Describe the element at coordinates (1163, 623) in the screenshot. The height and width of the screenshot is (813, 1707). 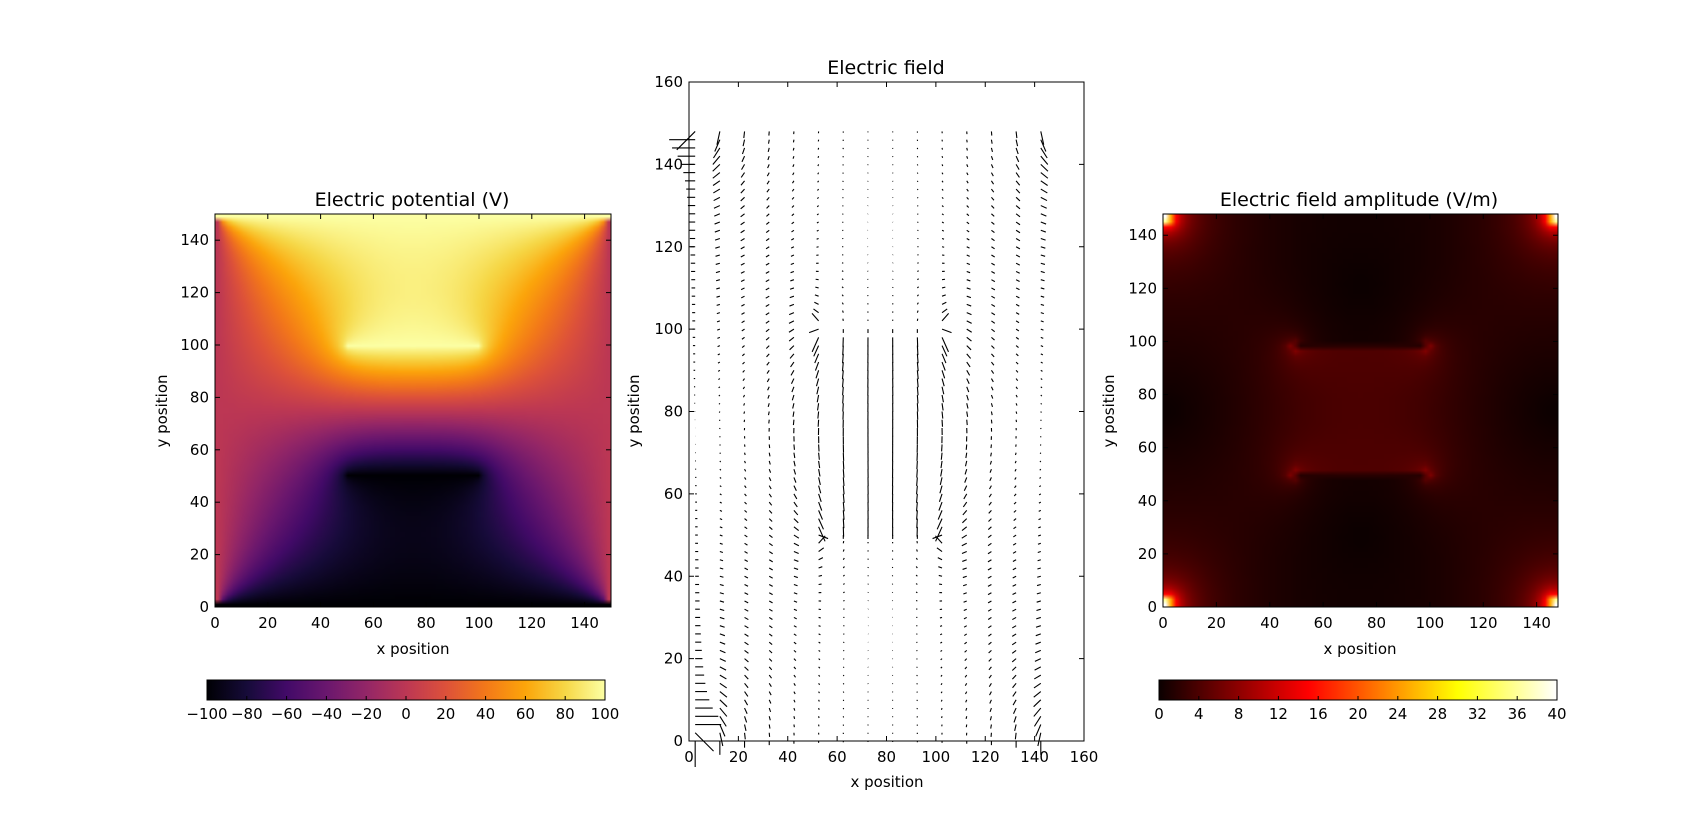
I see `x-tick-label: 0` at that location.